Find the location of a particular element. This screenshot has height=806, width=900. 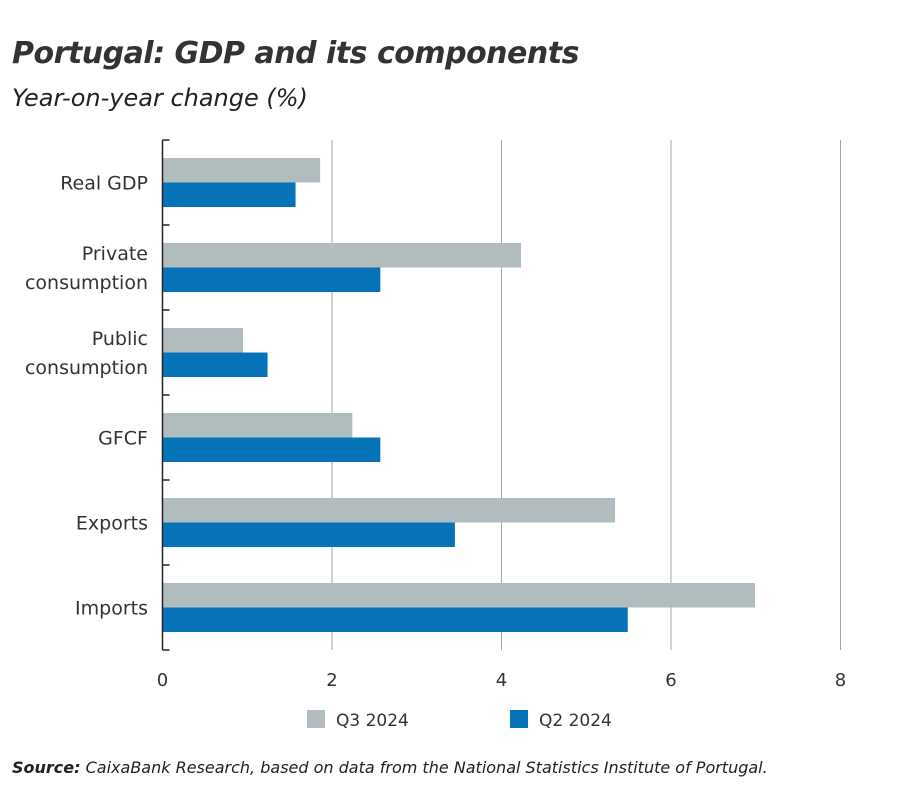

y-category-label: Public is located at coordinates (120, 339).